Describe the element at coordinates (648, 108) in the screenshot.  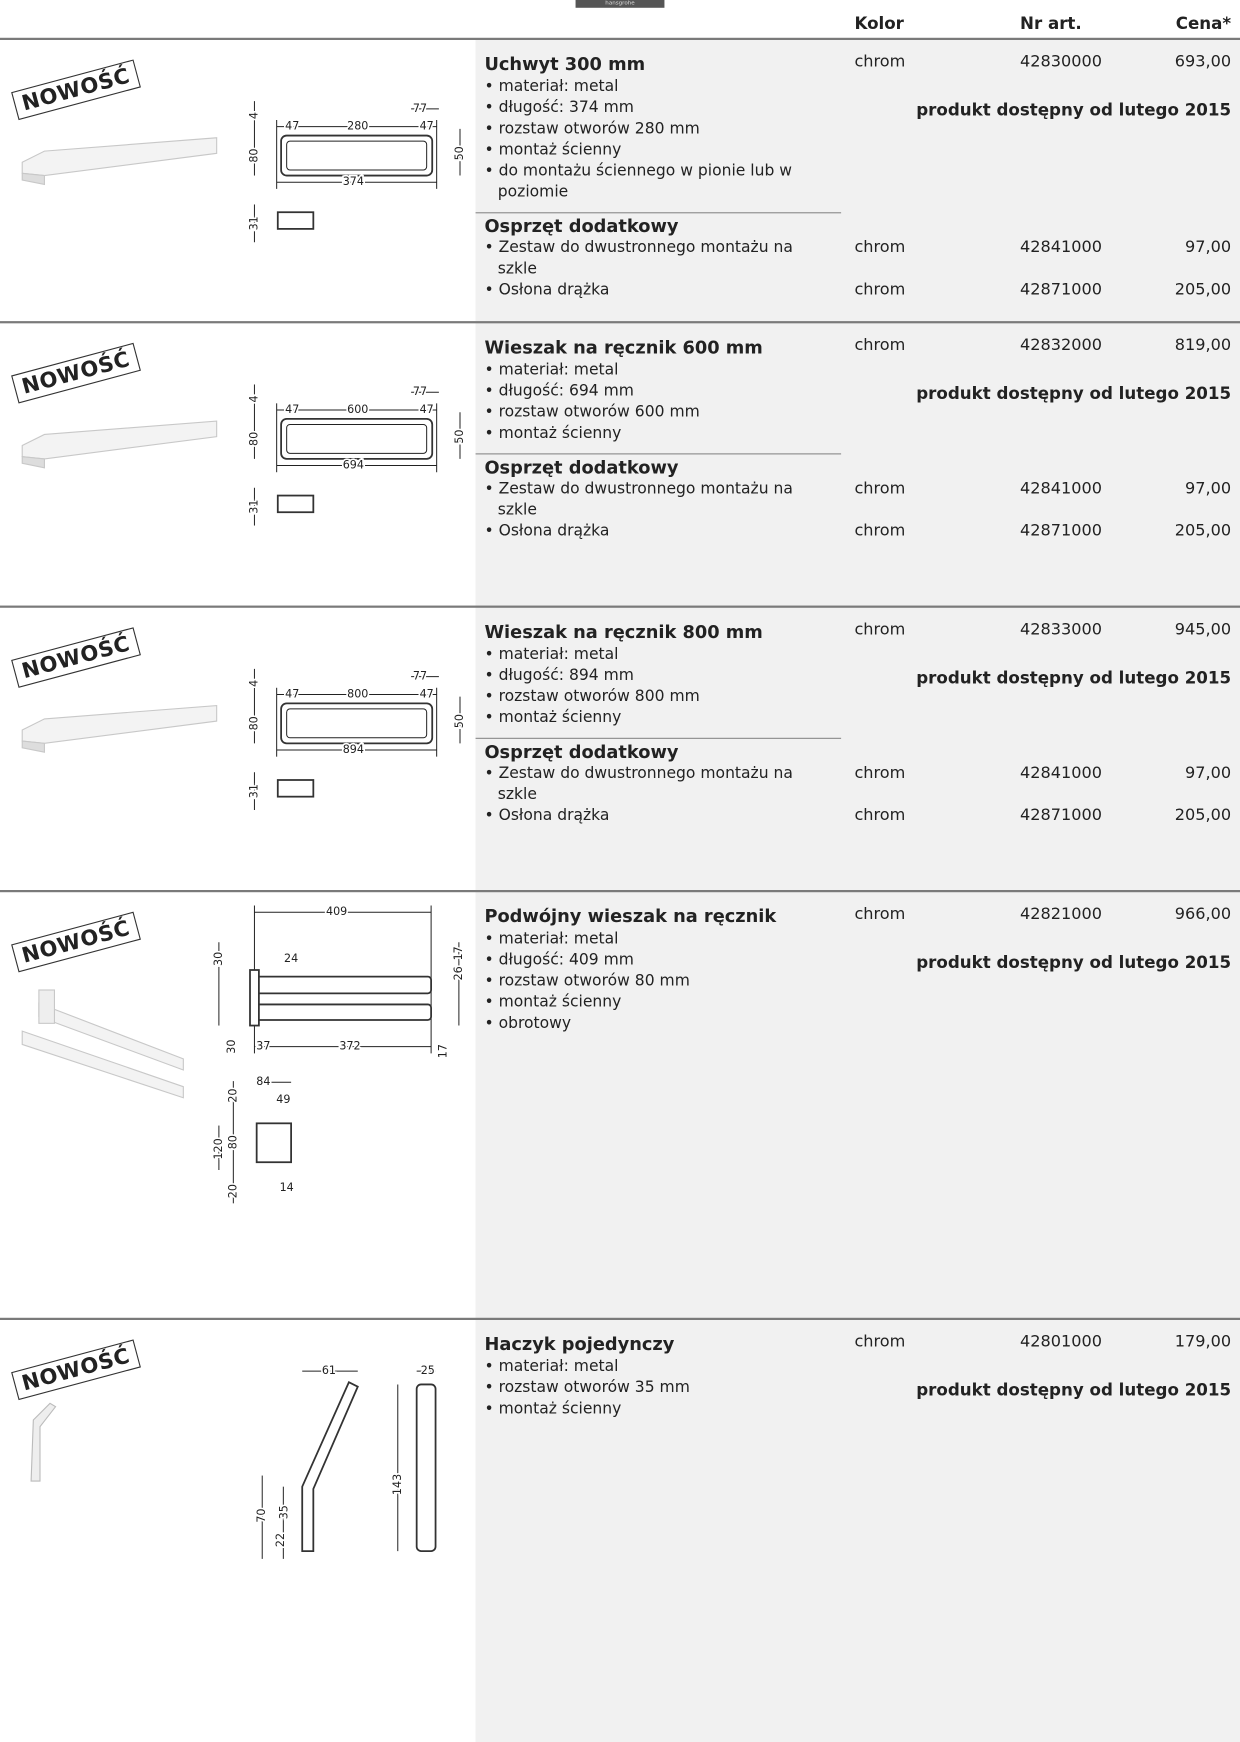
I see `feature: • długość: 374 mm` at that location.